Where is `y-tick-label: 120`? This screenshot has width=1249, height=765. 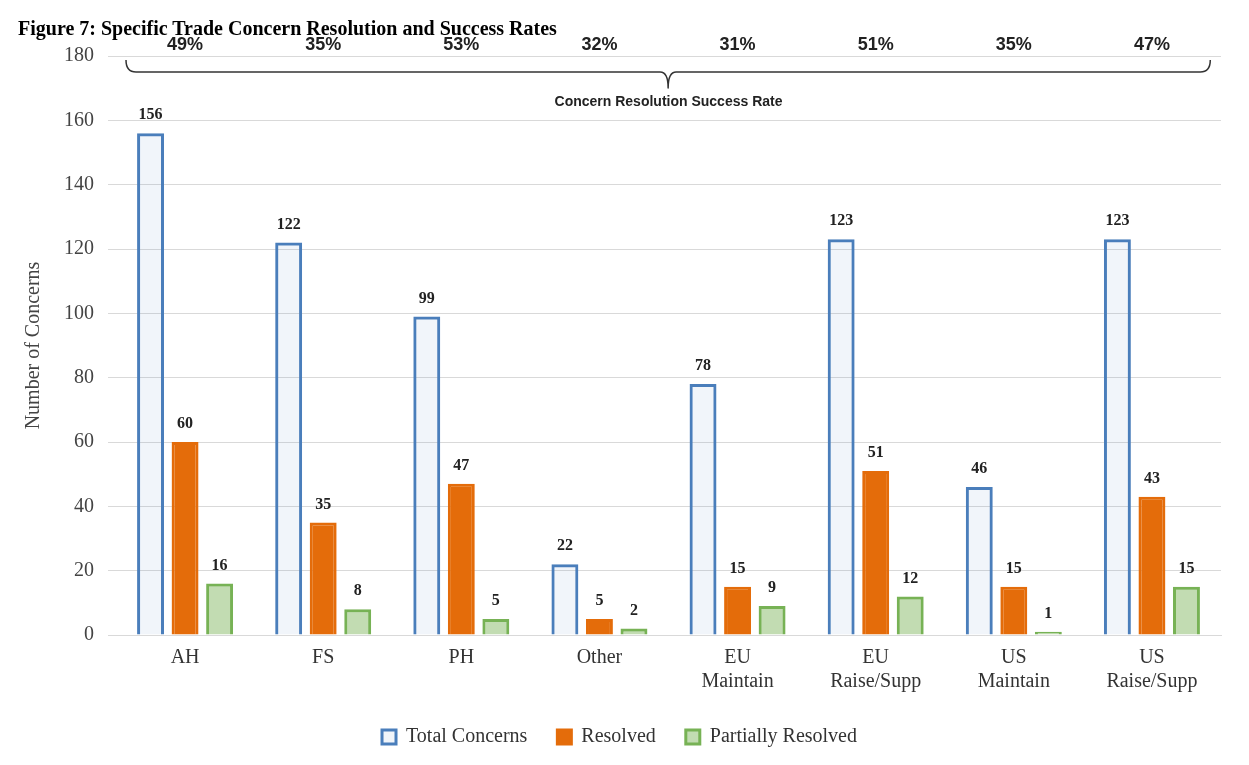 y-tick-label: 120 is located at coordinates (79, 247).